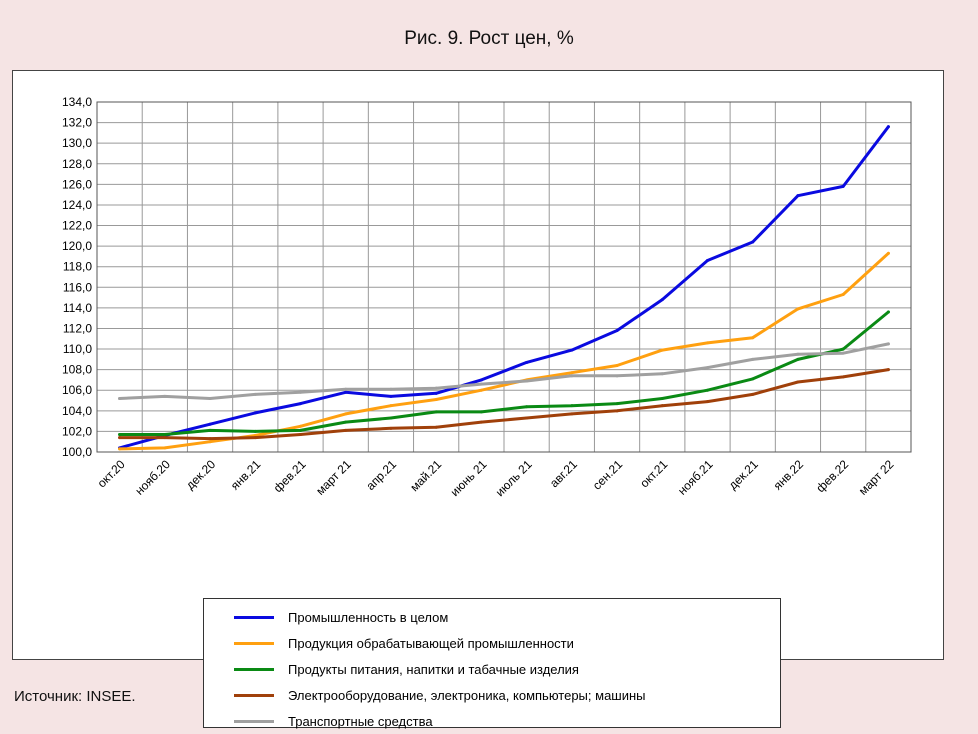 This screenshot has height=734, width=978. What do you see at coordinates (743, 474) in the screenshot?
I see `x-tick-label: дек.21` at bounding box center [743, 474].